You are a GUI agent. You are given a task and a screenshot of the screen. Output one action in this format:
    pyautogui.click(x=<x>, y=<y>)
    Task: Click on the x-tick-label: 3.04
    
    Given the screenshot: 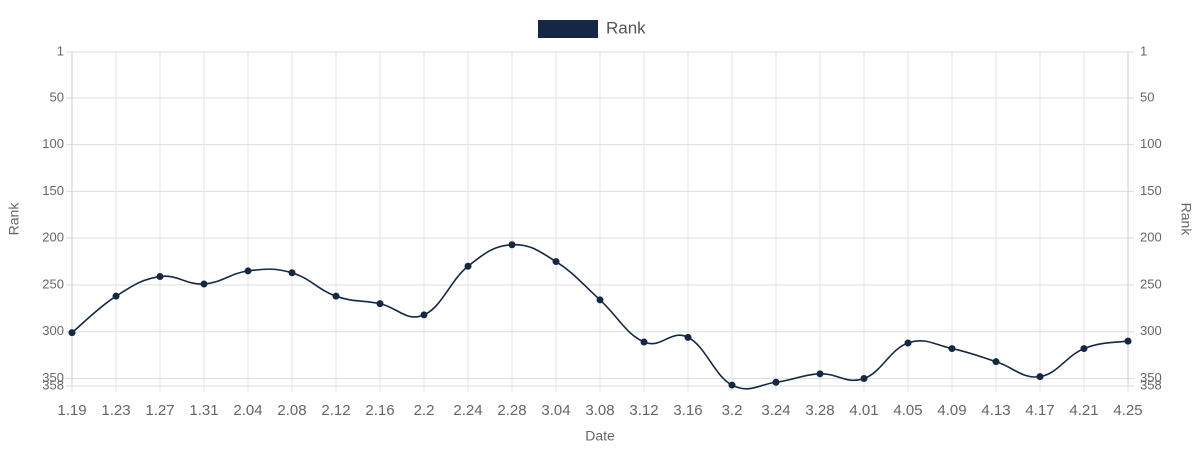 What is the action you would take?
    pyautogui.click(x=555, y=410)
    